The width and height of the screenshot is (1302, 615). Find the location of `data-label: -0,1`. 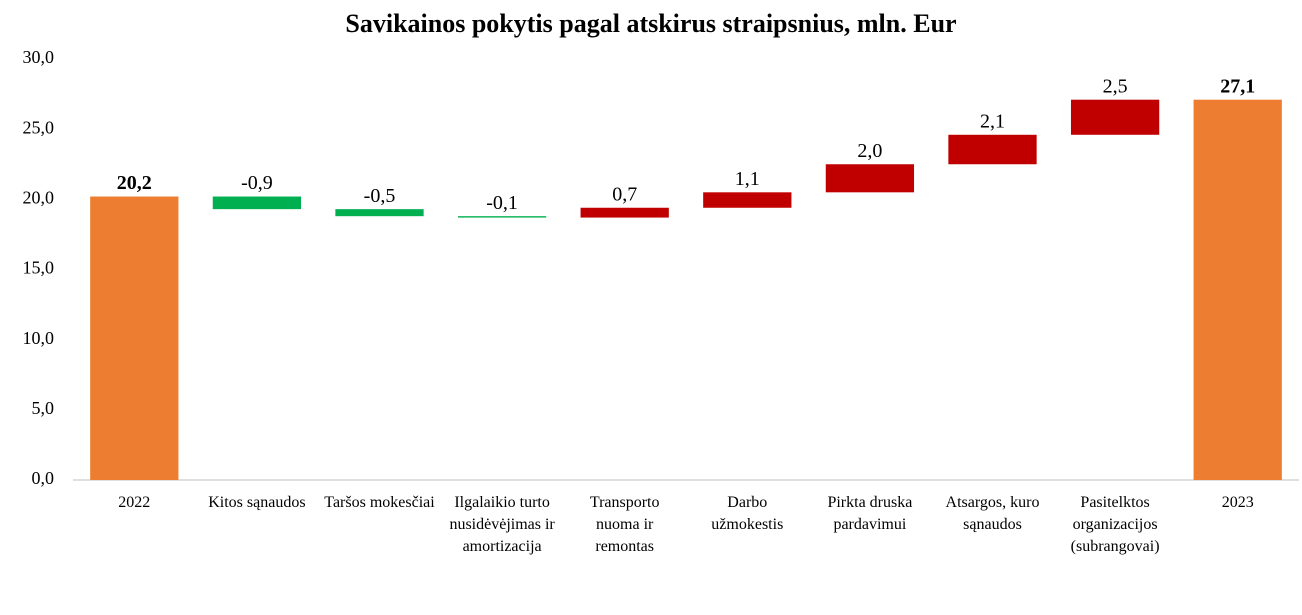

data-label: -0,1 is located at coordinates (502, 203).